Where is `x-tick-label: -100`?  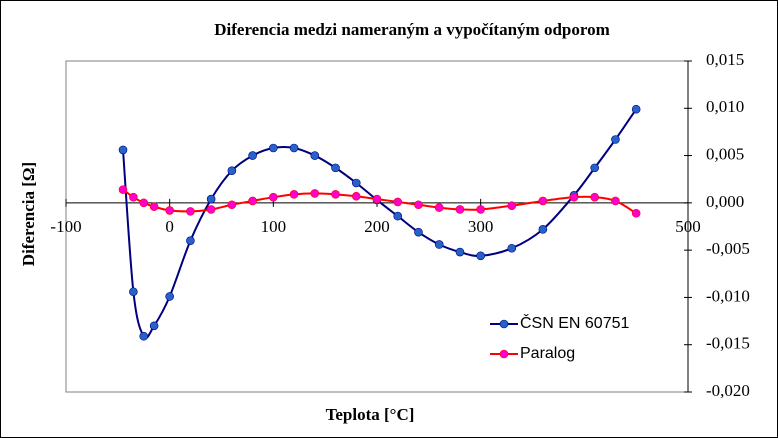 x-tick-label: -100 is located at coordinates (65, 226).